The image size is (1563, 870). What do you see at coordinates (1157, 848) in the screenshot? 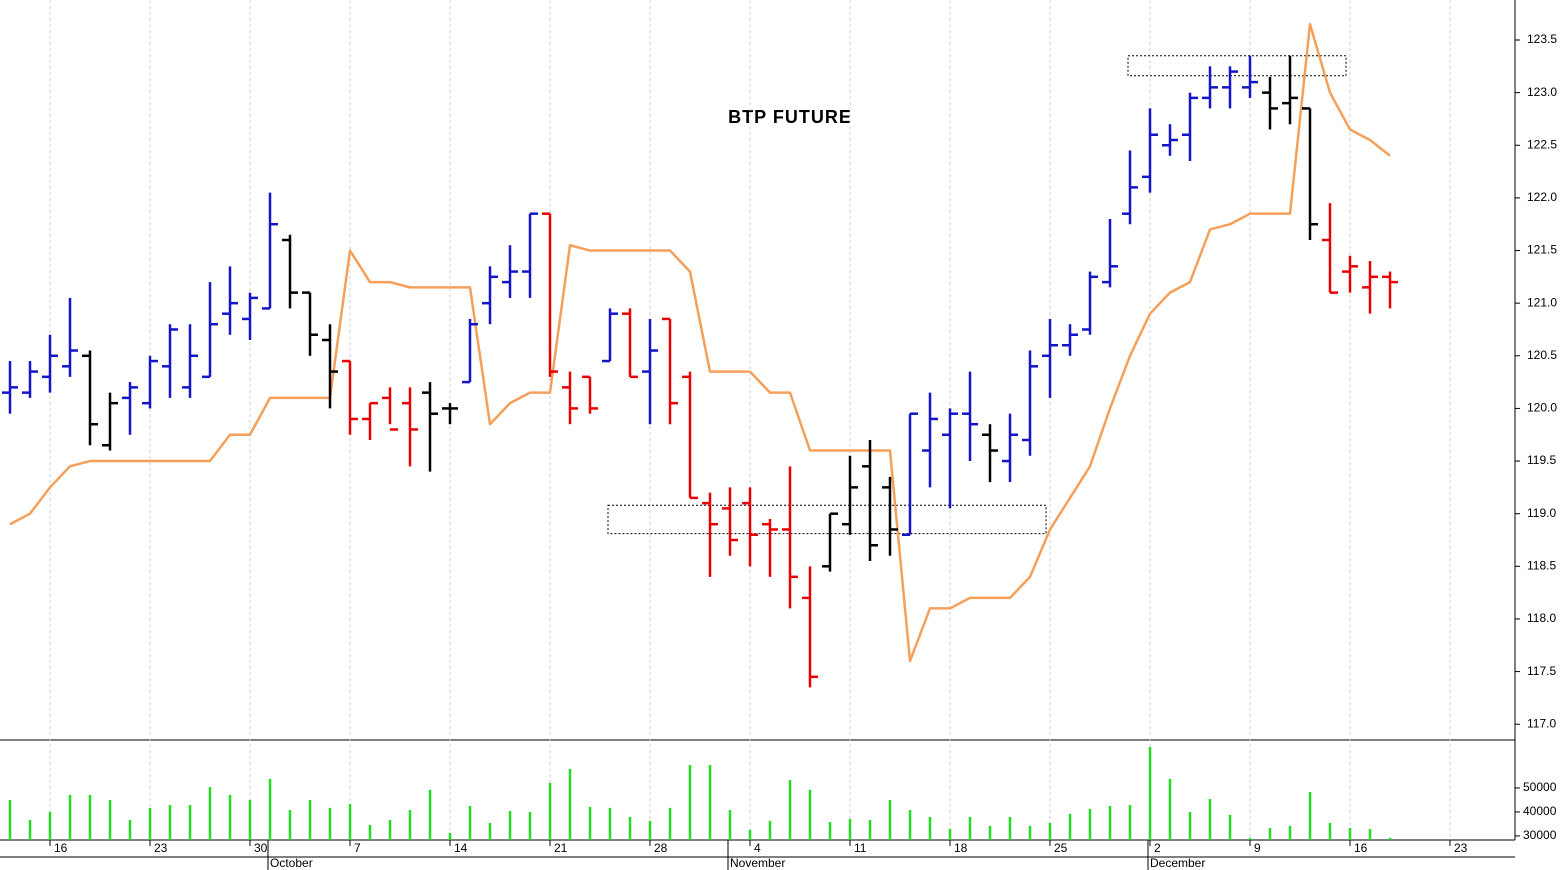
I see `x-tick-label: 2` at bounding box center [1157, 848].